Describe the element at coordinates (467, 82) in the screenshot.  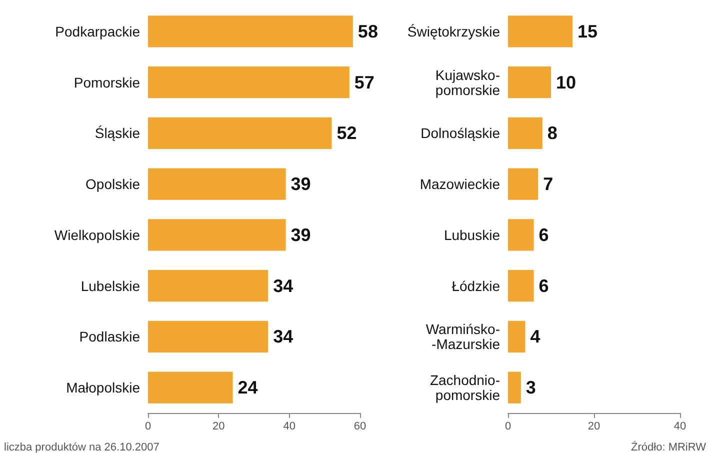
I see `y-tick-label: Kujawsko- pomorskie` at that location.